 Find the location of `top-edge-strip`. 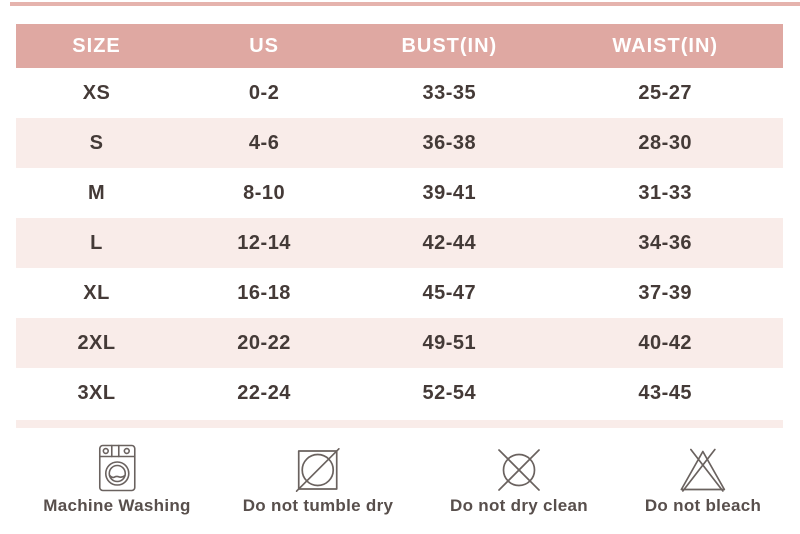

top-edge-strip is located at coordinates (405, 4).